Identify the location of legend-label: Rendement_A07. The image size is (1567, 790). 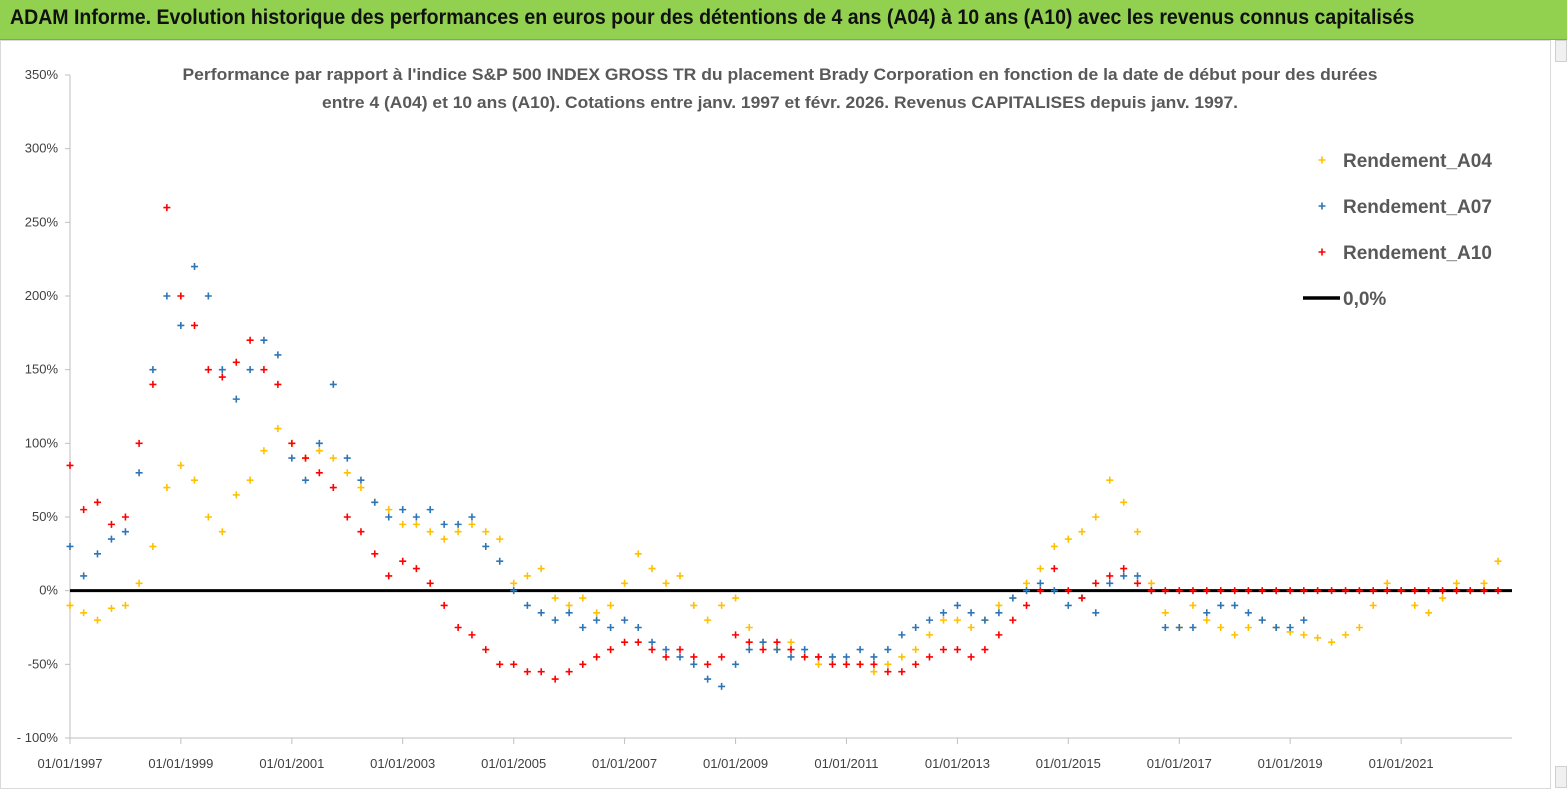
(1417, 207).